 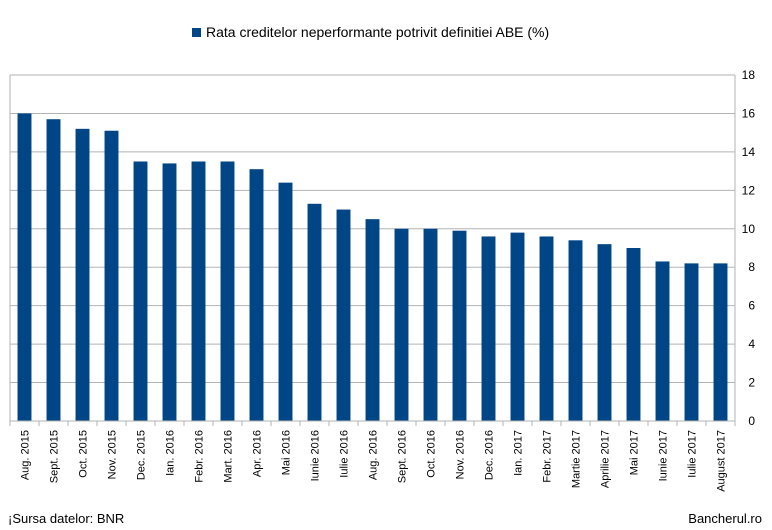 I want to click on x-tick-label: Ian. 2016, so click(x=171, y=453).